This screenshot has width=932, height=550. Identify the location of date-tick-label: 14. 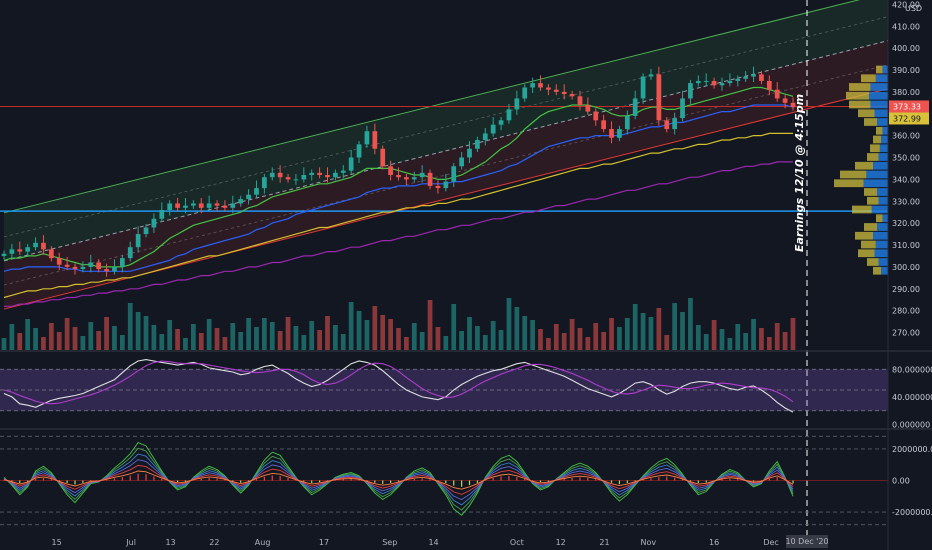
(433, 542).